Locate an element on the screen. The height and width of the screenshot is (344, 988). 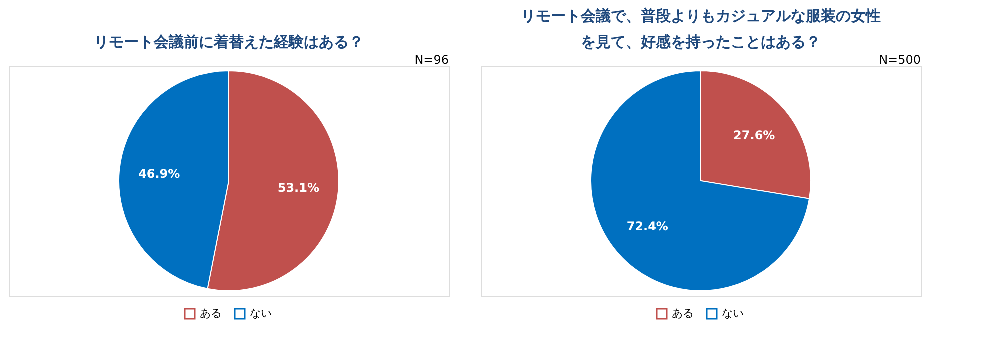
text: N=96 is located at coordinates (431, 60).